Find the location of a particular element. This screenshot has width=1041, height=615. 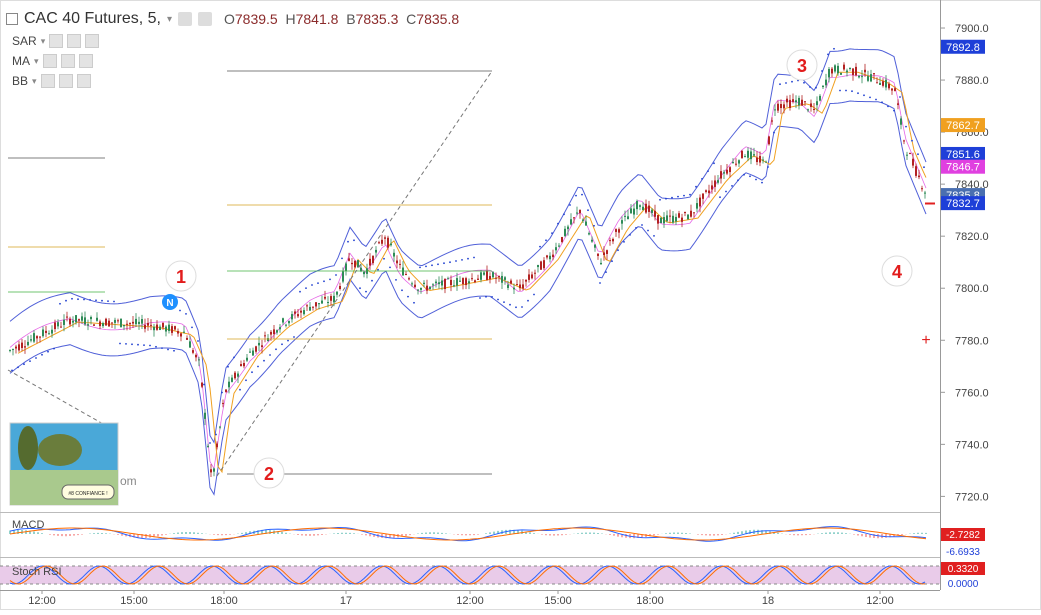

speech-bubble is located at coordinates (88, 492).